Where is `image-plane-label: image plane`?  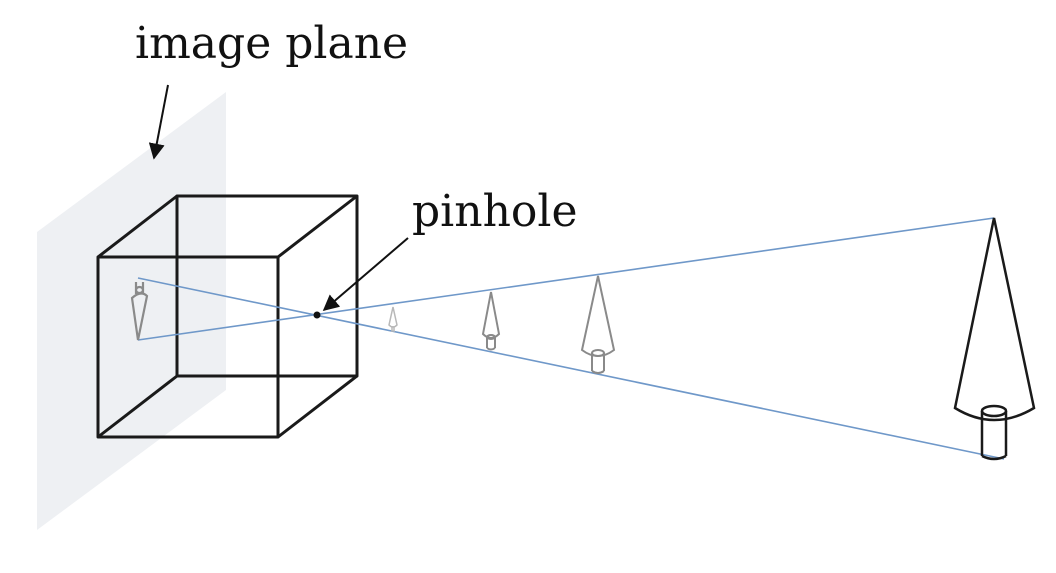 image-plane-label: image plane is located at coordinates (272, 43).